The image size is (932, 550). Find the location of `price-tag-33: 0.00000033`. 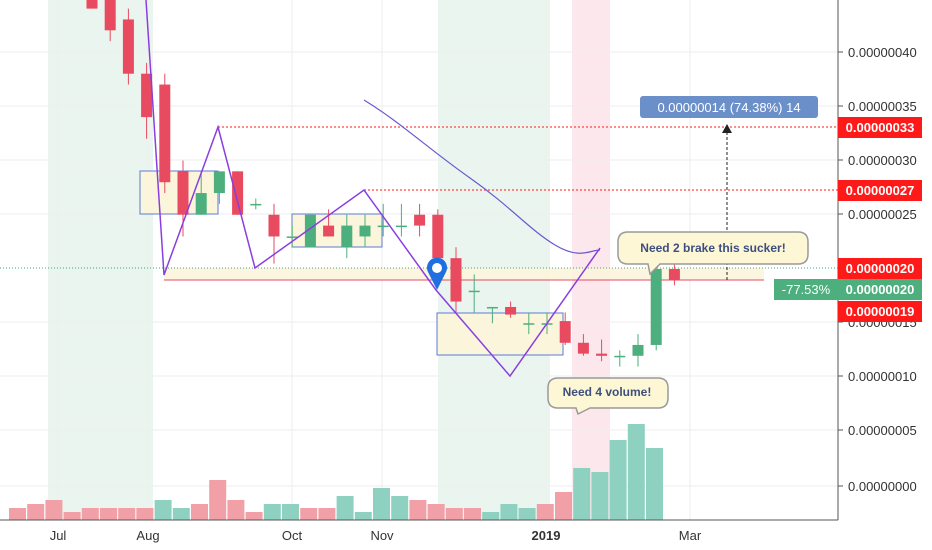

price-tag-33: 0.00000033 is located at coordinates (880, 127).